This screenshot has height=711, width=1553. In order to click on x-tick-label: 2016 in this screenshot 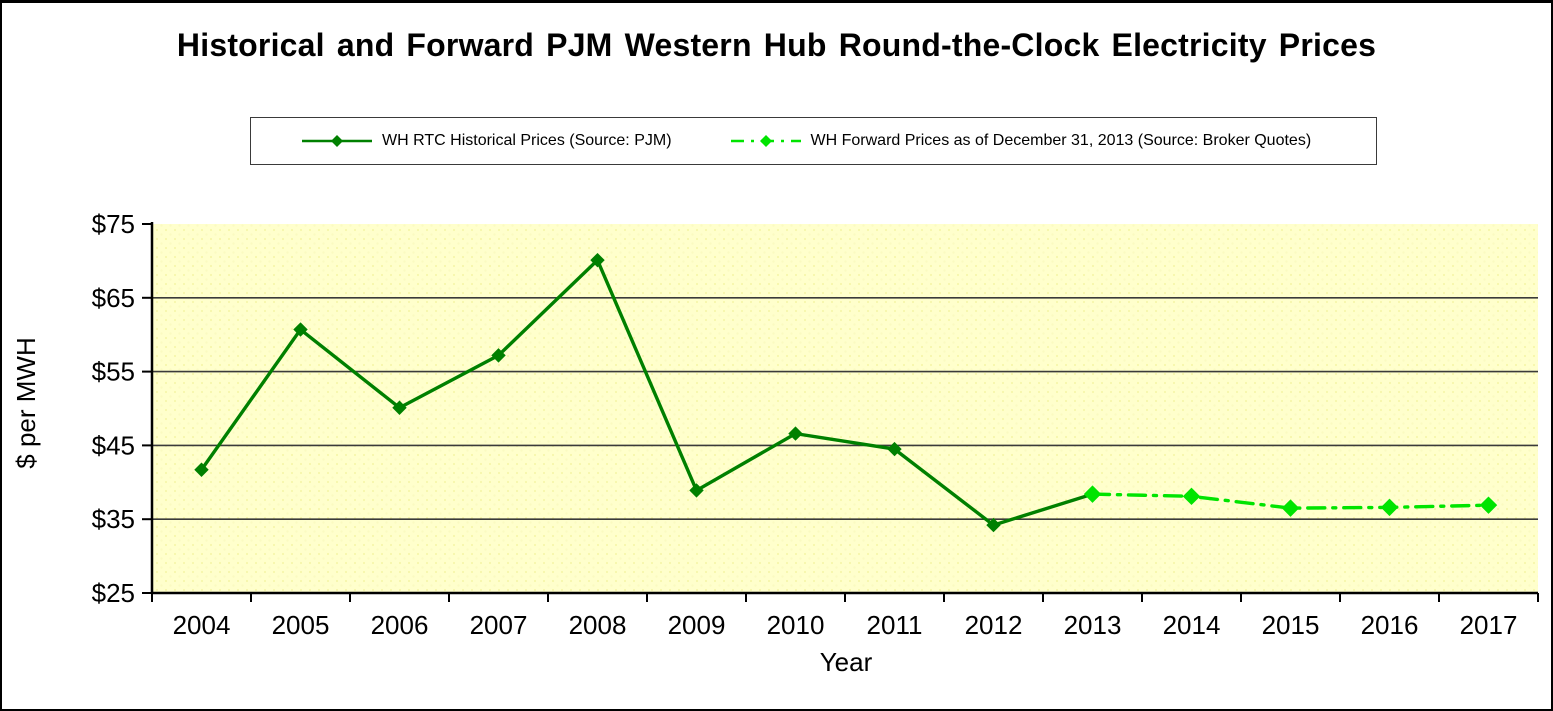, I will do `click(1390, 625)`.